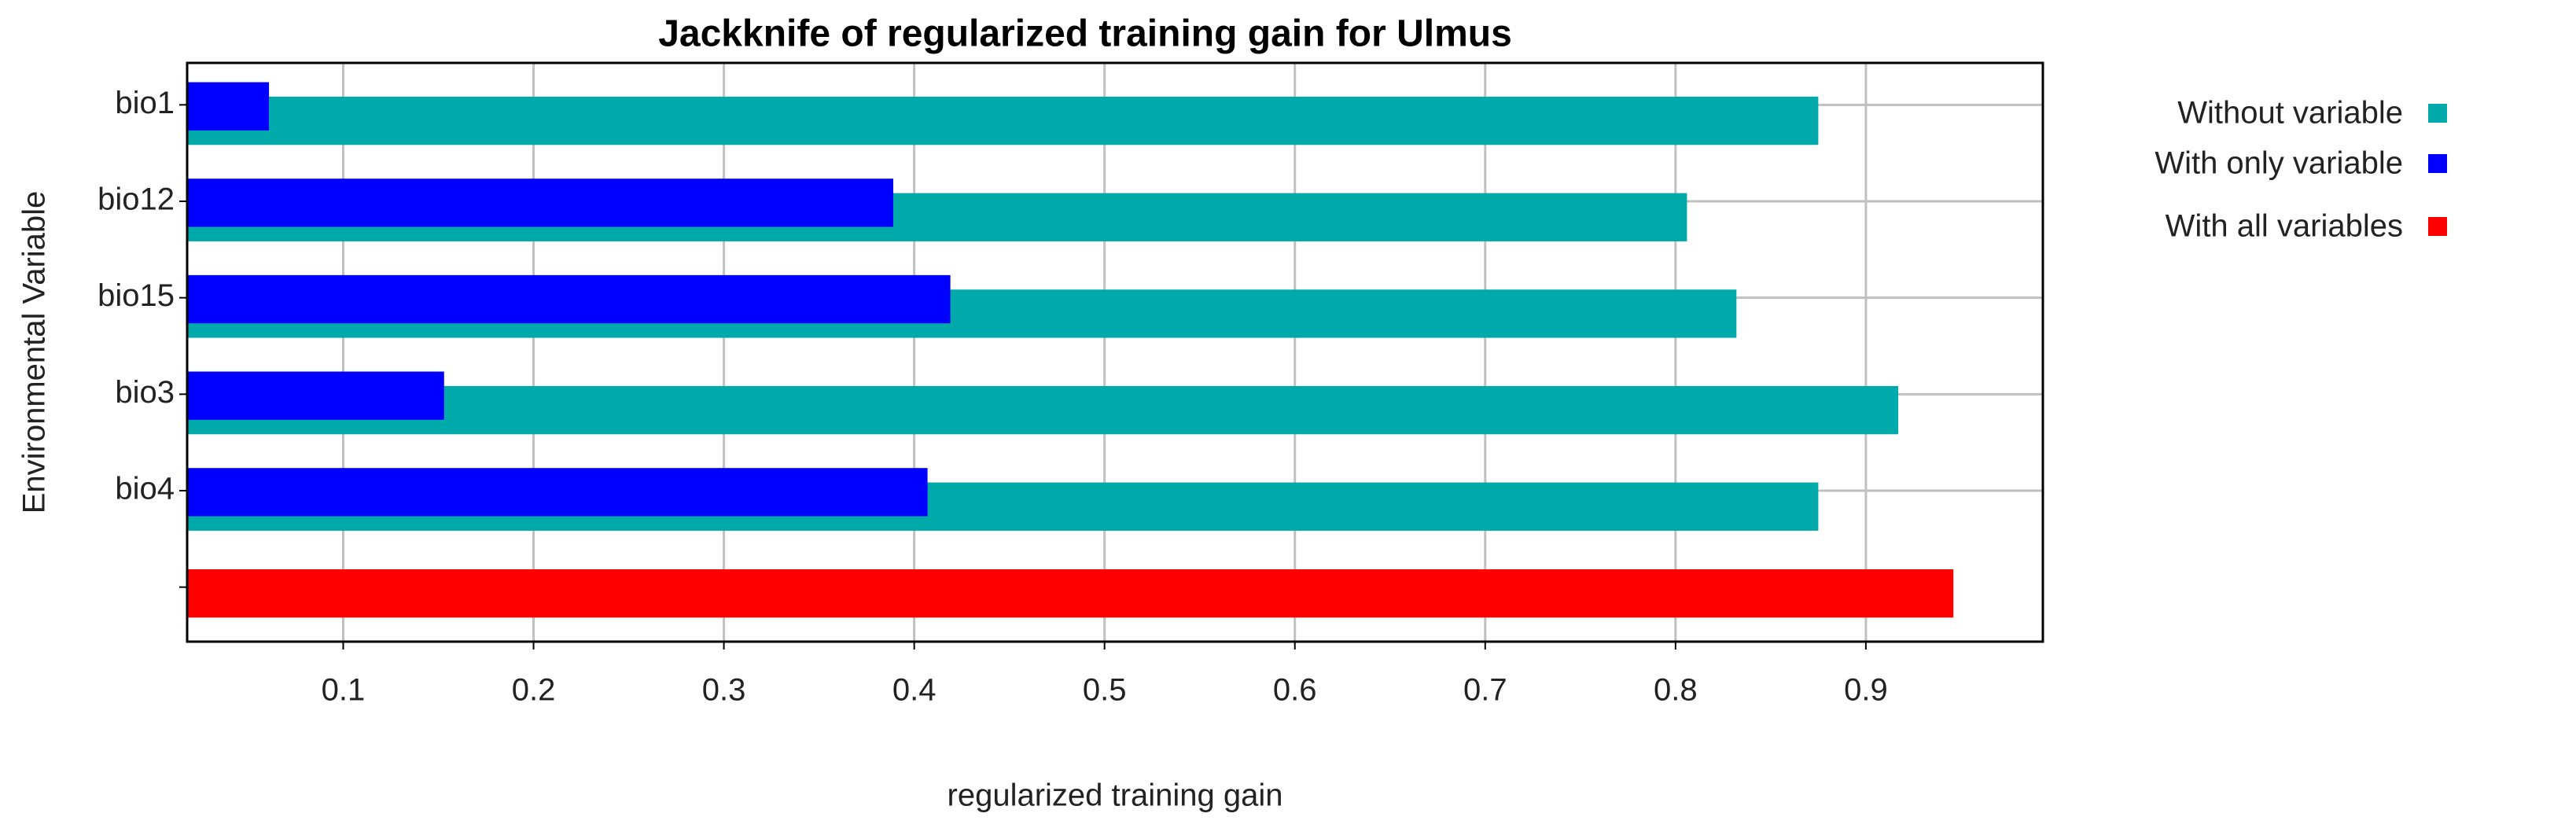 The image size is (2576, 828). I want to click on y-tick-label: bio1, so click(145, 103).